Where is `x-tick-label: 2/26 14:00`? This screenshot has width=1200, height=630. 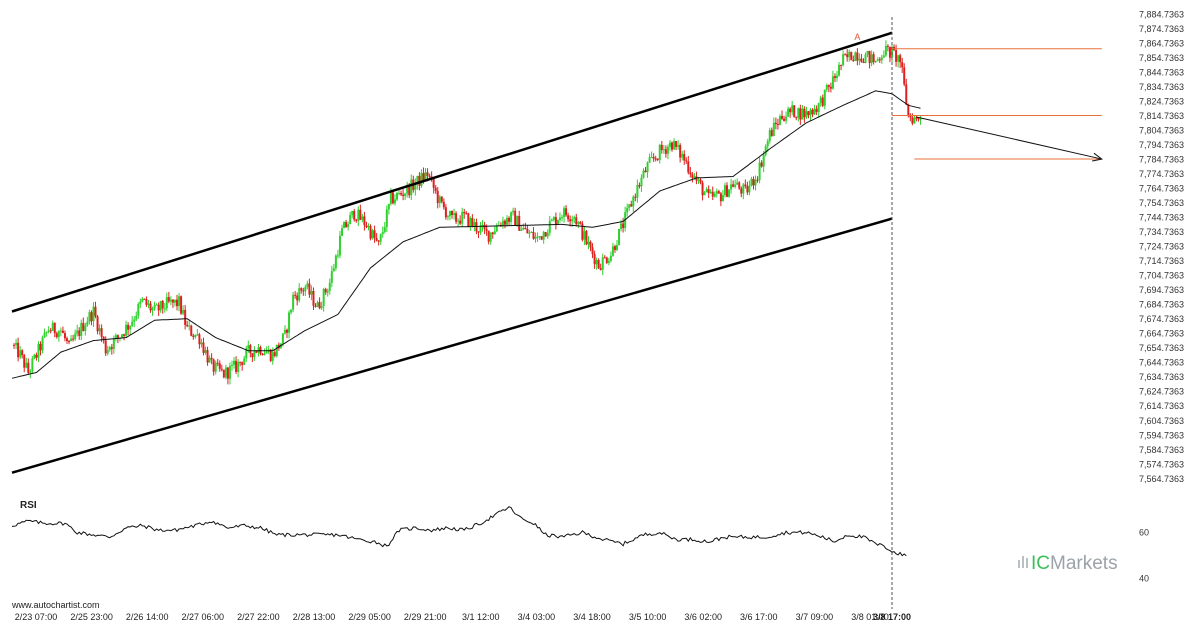
x-tick-label: 2/26 14:00 is located at coordinates (147, 617).